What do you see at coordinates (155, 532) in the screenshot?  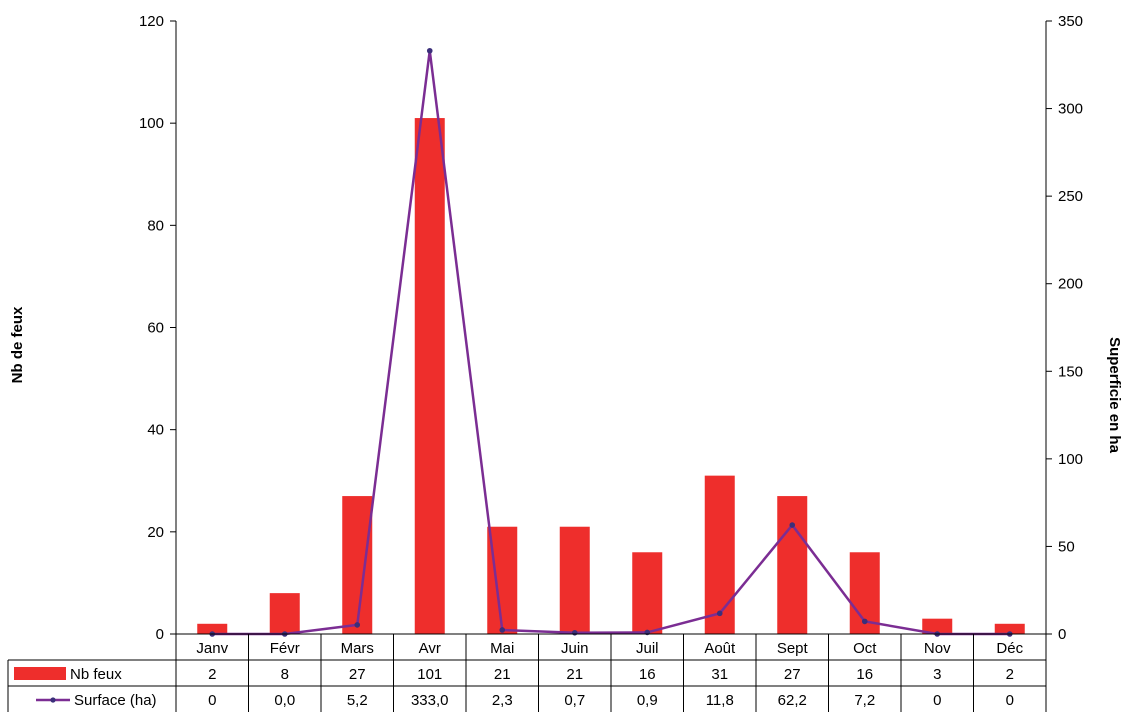 I see `left-tick-label: 20` at bounding box center [155, 532].